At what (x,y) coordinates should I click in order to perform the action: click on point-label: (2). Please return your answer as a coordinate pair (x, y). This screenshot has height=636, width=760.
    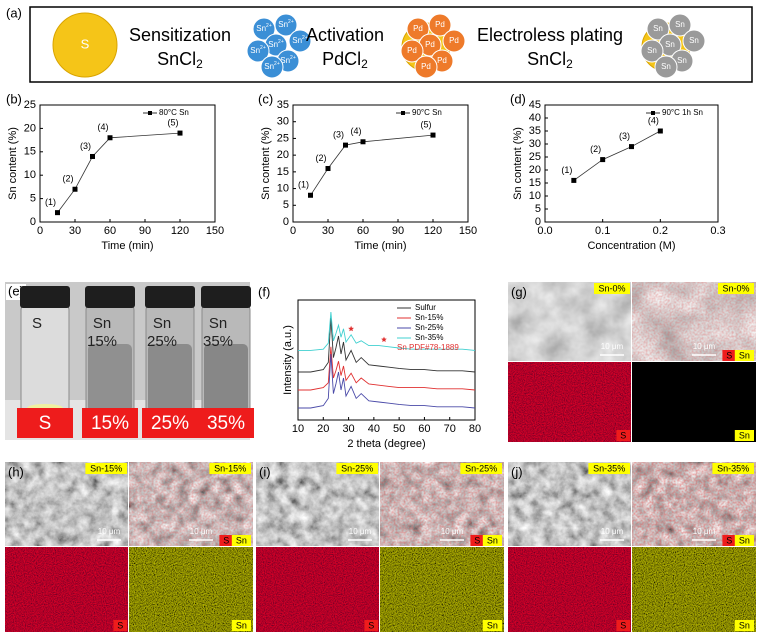
    Looking at the image, I should click on (595, 149).